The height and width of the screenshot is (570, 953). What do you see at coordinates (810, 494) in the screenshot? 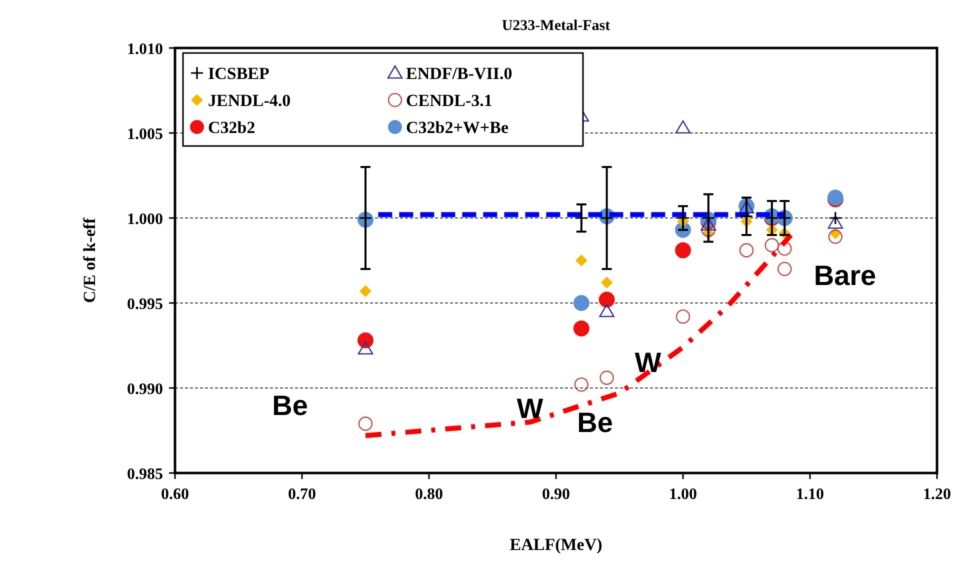
I see `x-tick-label: 1.10` at bounding box center [810, 494].